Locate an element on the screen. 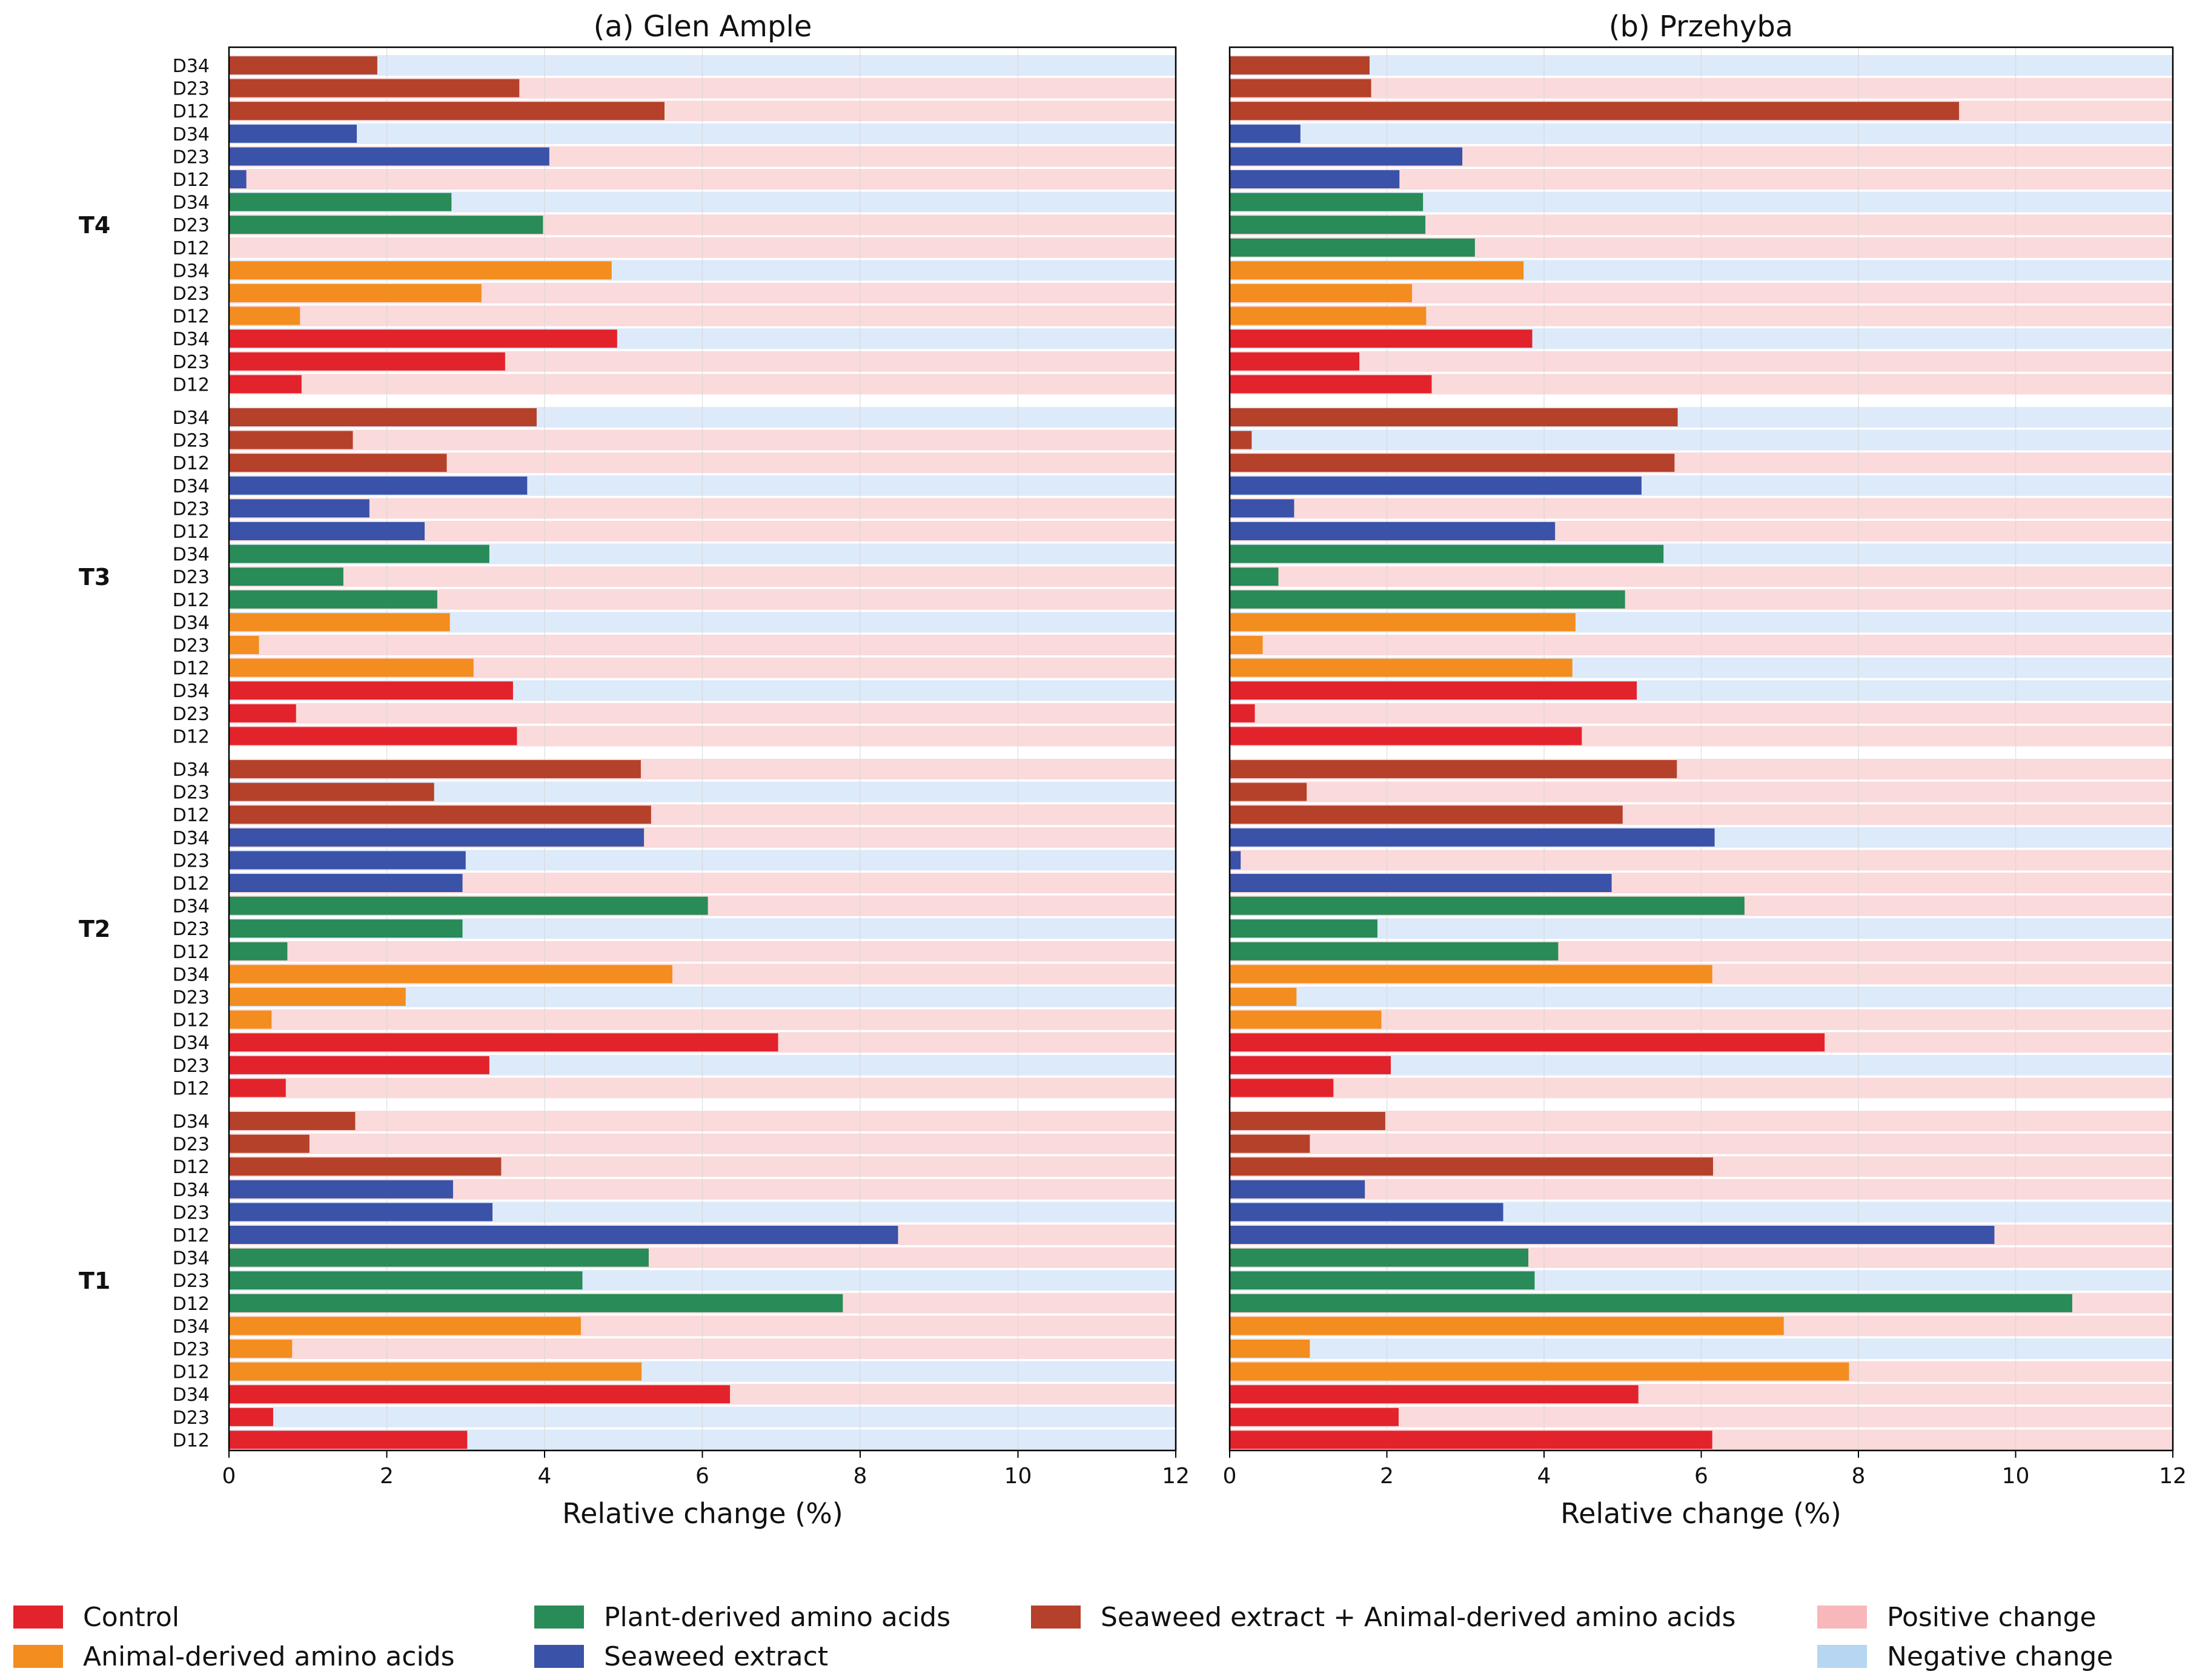 The image size is (2191, 1680). x-tick-label: 4 is located at coordinates (545, 1476).